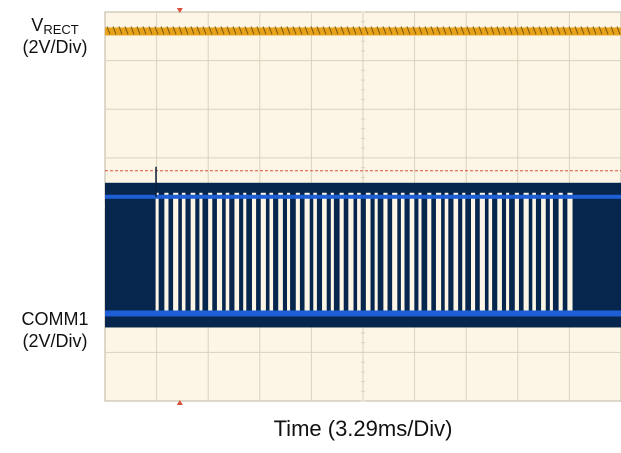 This screenshot has width=621, height=453. Describe the element at coordinates (363, 196) in the screenshot. I see `comm1-high-level` at that location.